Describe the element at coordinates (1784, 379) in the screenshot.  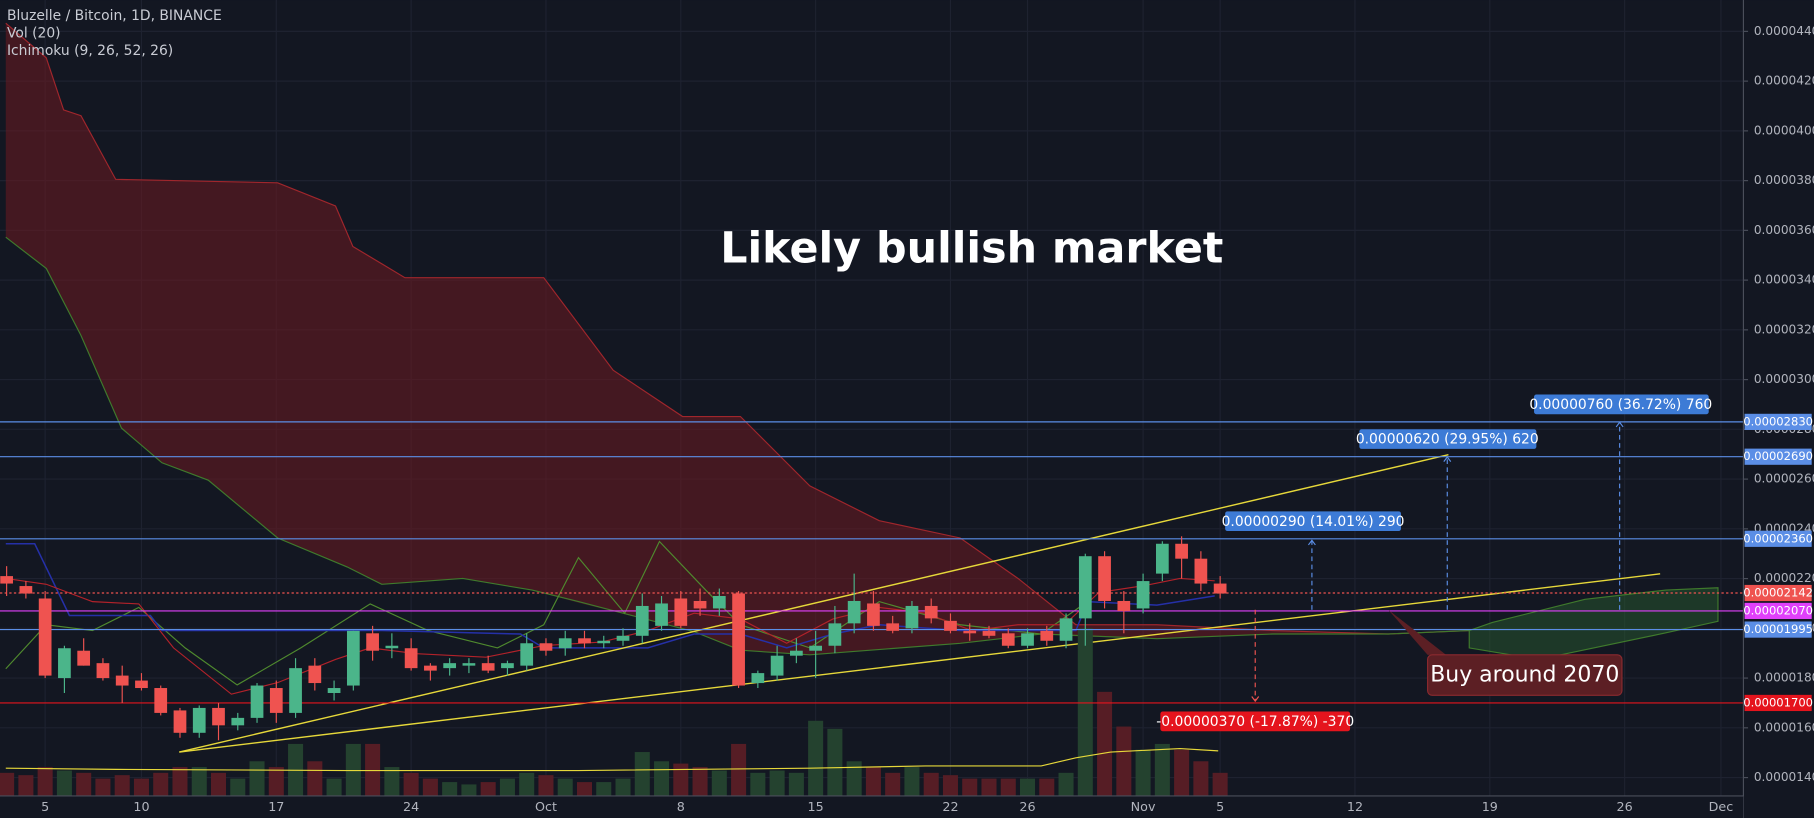
I see `y-tick-label: 0.00003000` at that location.